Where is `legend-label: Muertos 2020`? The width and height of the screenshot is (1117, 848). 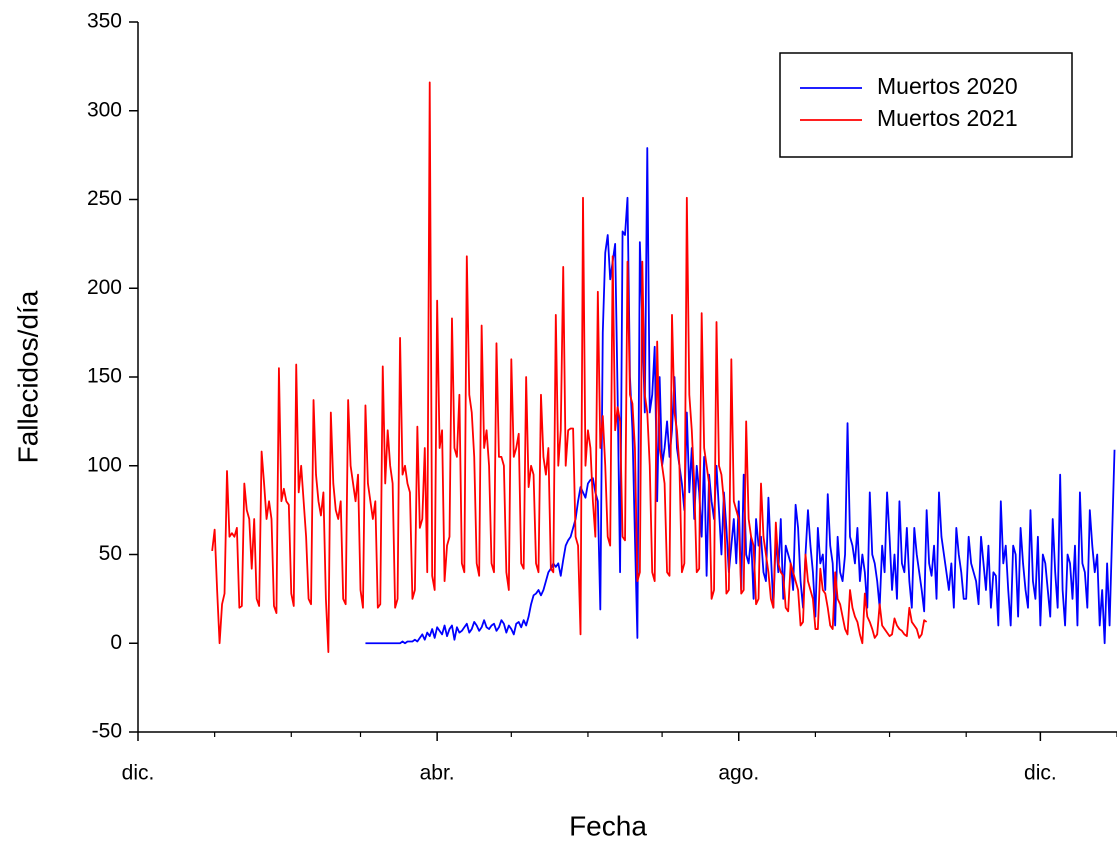 legend-label: Muertos 2020 is located at coordinates (947, 86).